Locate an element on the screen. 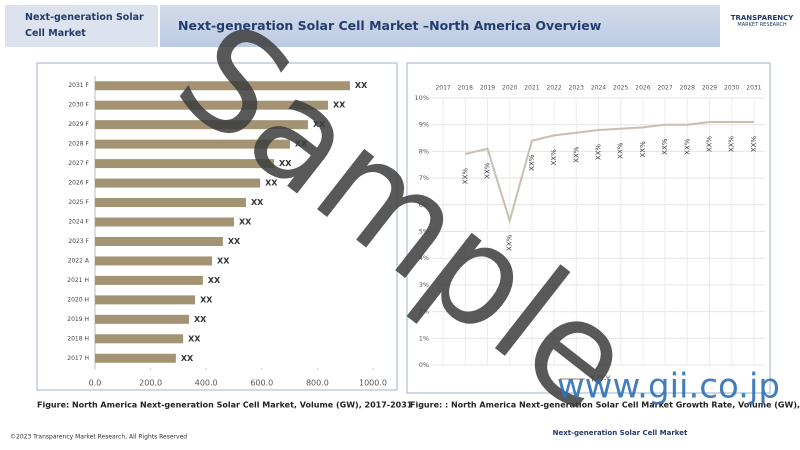 The width and height of the screenshot is (800, 450). y-tick-label: 9% is located at coordinates (424, 125).